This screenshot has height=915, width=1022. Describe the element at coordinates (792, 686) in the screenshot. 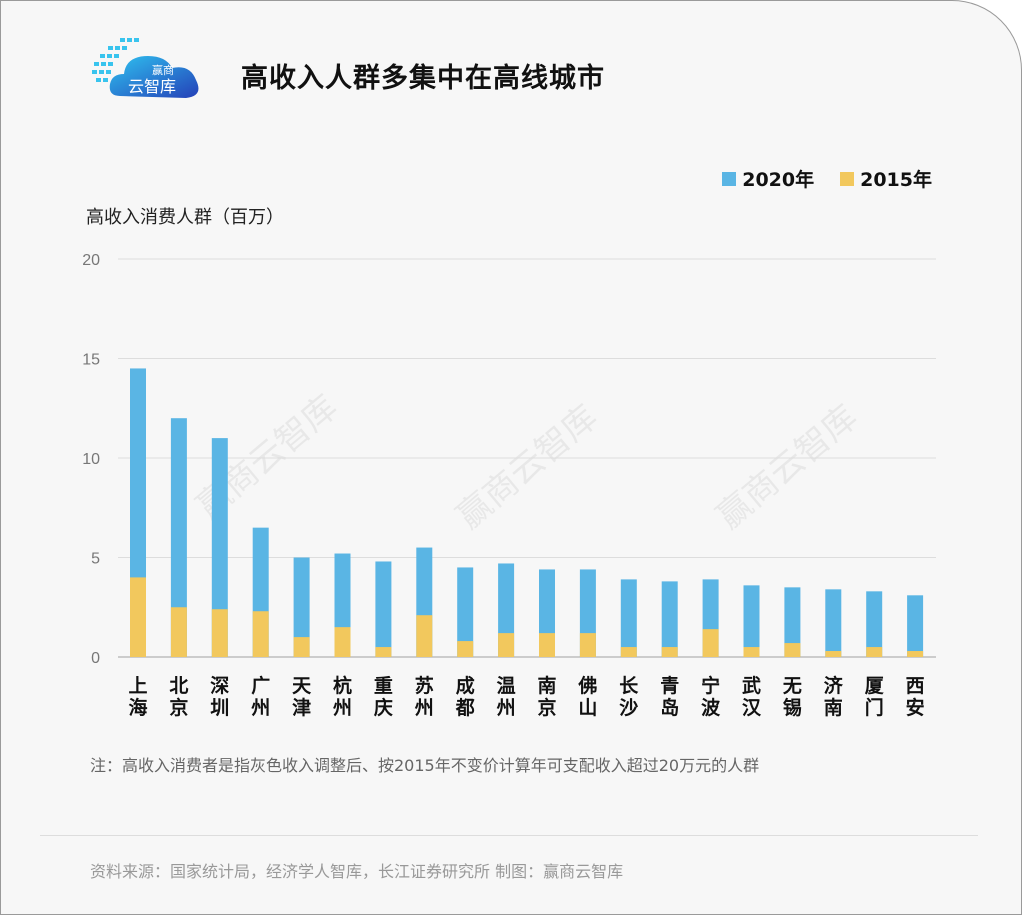

I see `x-tick-label: 无` at that location.